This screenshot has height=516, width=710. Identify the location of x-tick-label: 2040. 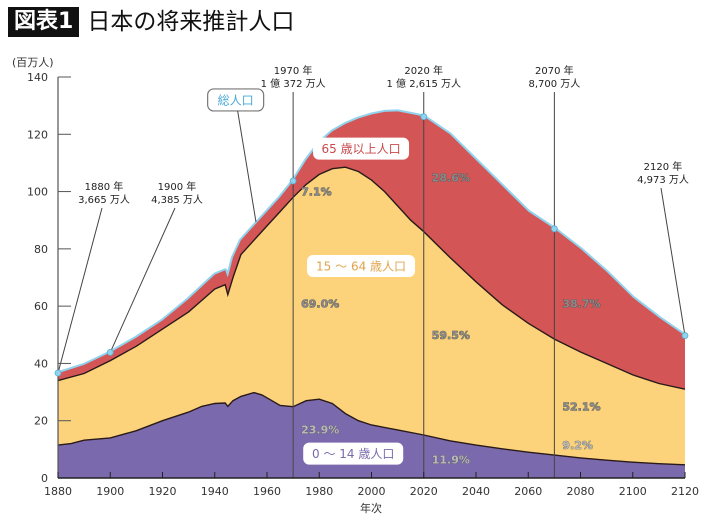
(476, 491).